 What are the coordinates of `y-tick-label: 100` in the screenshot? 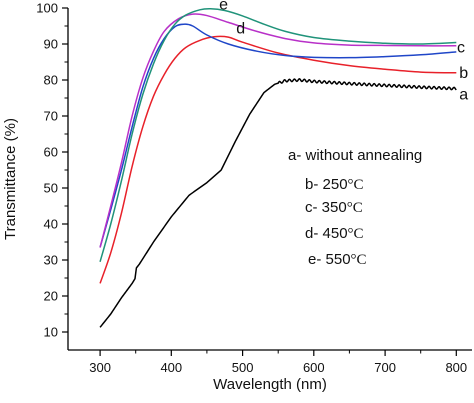 It's located at (47, 8).